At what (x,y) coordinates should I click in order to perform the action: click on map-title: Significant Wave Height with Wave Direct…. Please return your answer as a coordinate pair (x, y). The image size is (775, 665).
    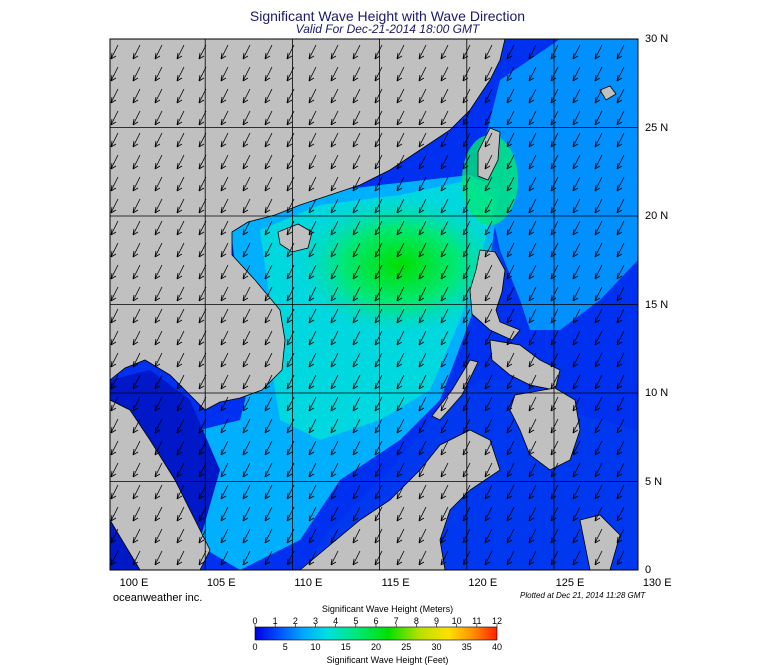
    Looking at the image, I should click on (387, 16).